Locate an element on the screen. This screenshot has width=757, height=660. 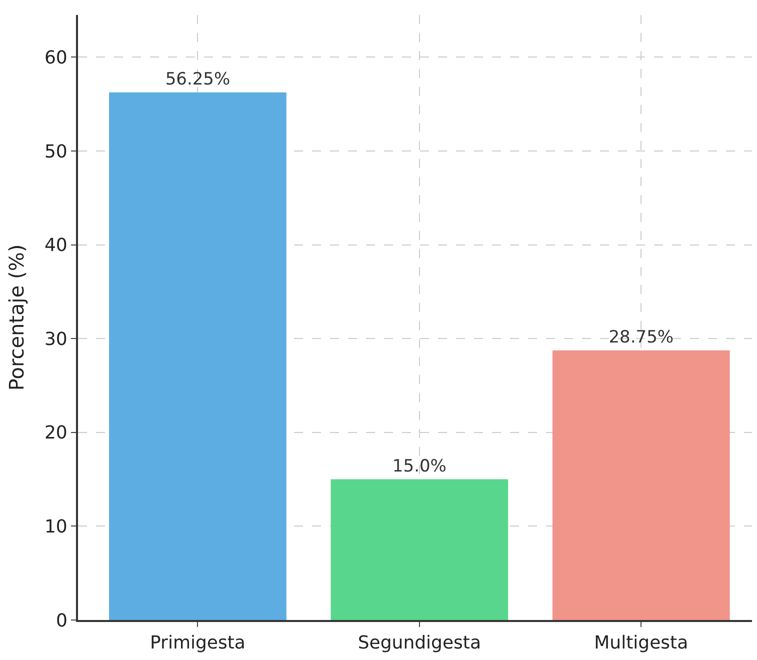
y-tick-label: 50 is located at coordinates (56, 151).